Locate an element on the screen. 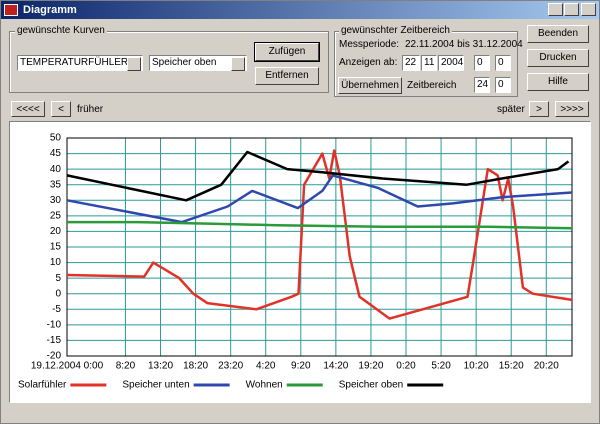 This screenshot has height=424, width=600. remove-button: Entfernen is located at coordinates (287, 76).